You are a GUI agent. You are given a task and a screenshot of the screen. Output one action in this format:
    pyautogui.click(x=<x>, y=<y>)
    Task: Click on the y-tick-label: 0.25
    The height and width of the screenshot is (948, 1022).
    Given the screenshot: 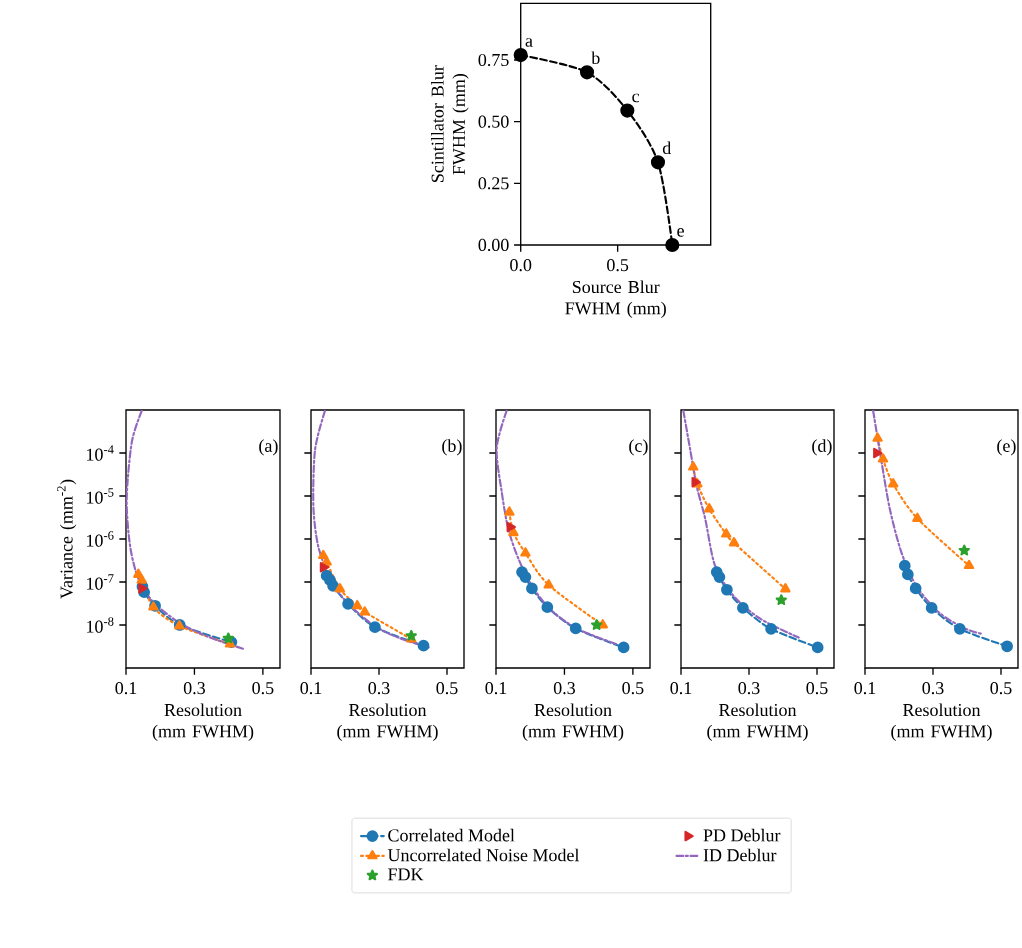 What is the action you would take?
    pyautogui.click(x=493, y=183)
    